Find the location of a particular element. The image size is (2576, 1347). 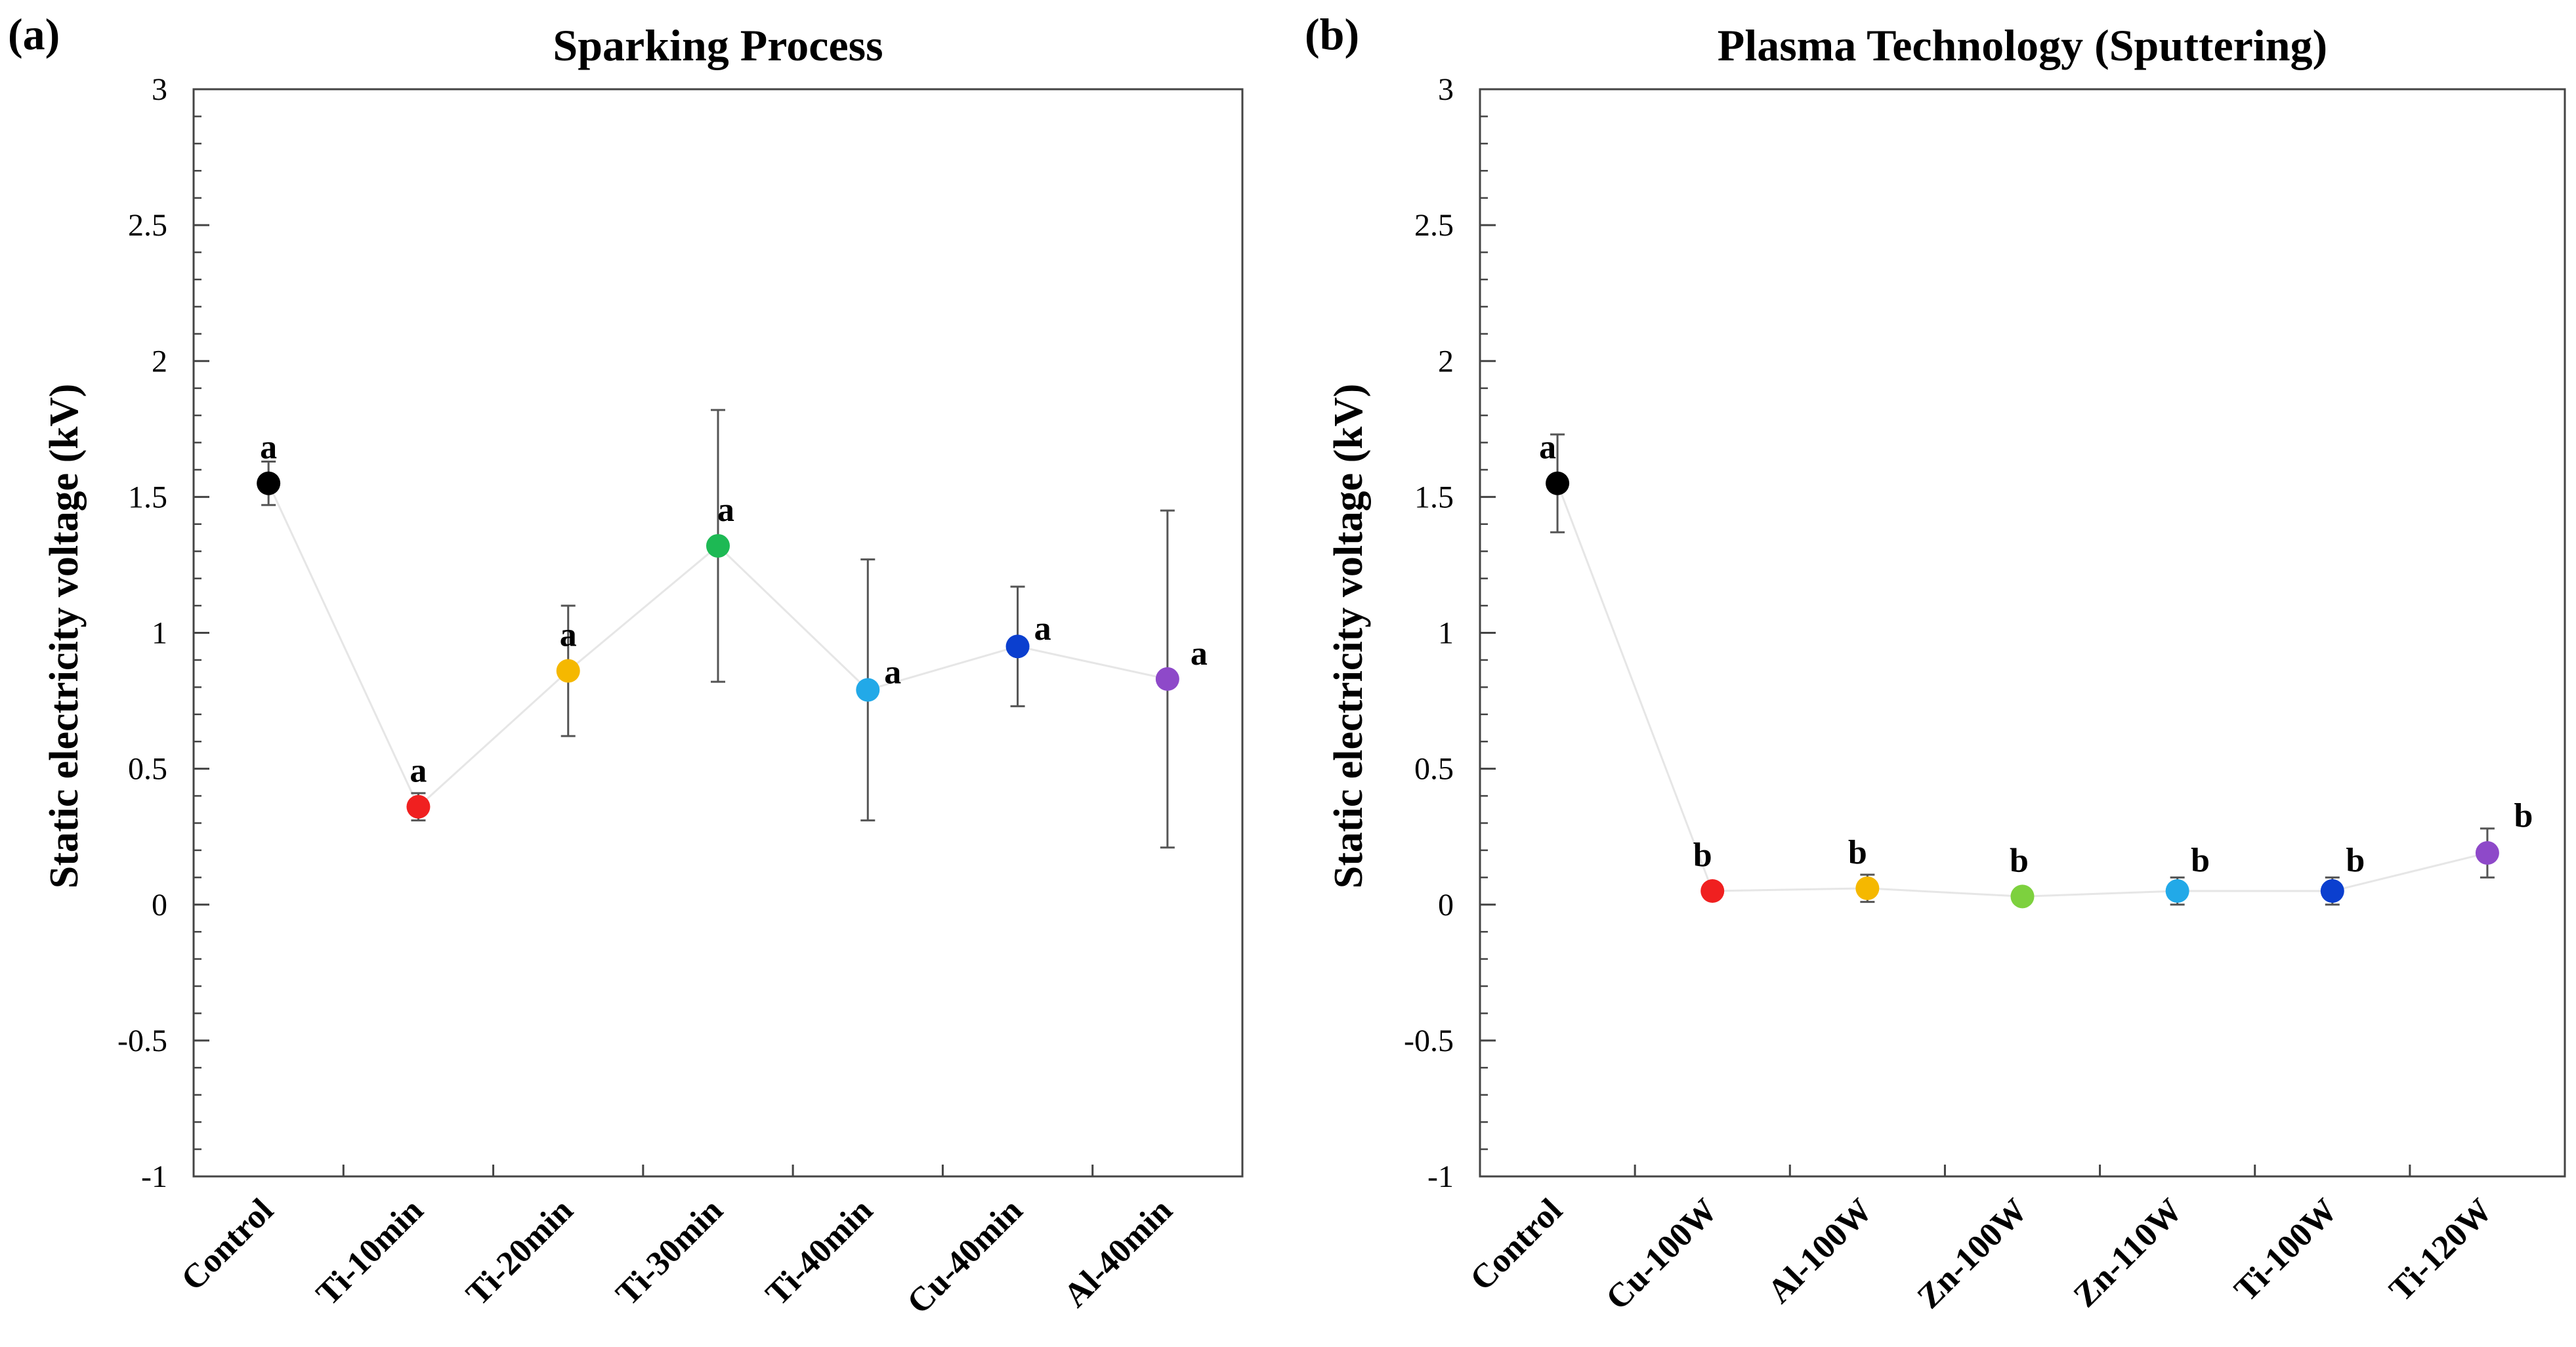

x-tick-label: Al-100W is located at coordinates (1820, 1251).